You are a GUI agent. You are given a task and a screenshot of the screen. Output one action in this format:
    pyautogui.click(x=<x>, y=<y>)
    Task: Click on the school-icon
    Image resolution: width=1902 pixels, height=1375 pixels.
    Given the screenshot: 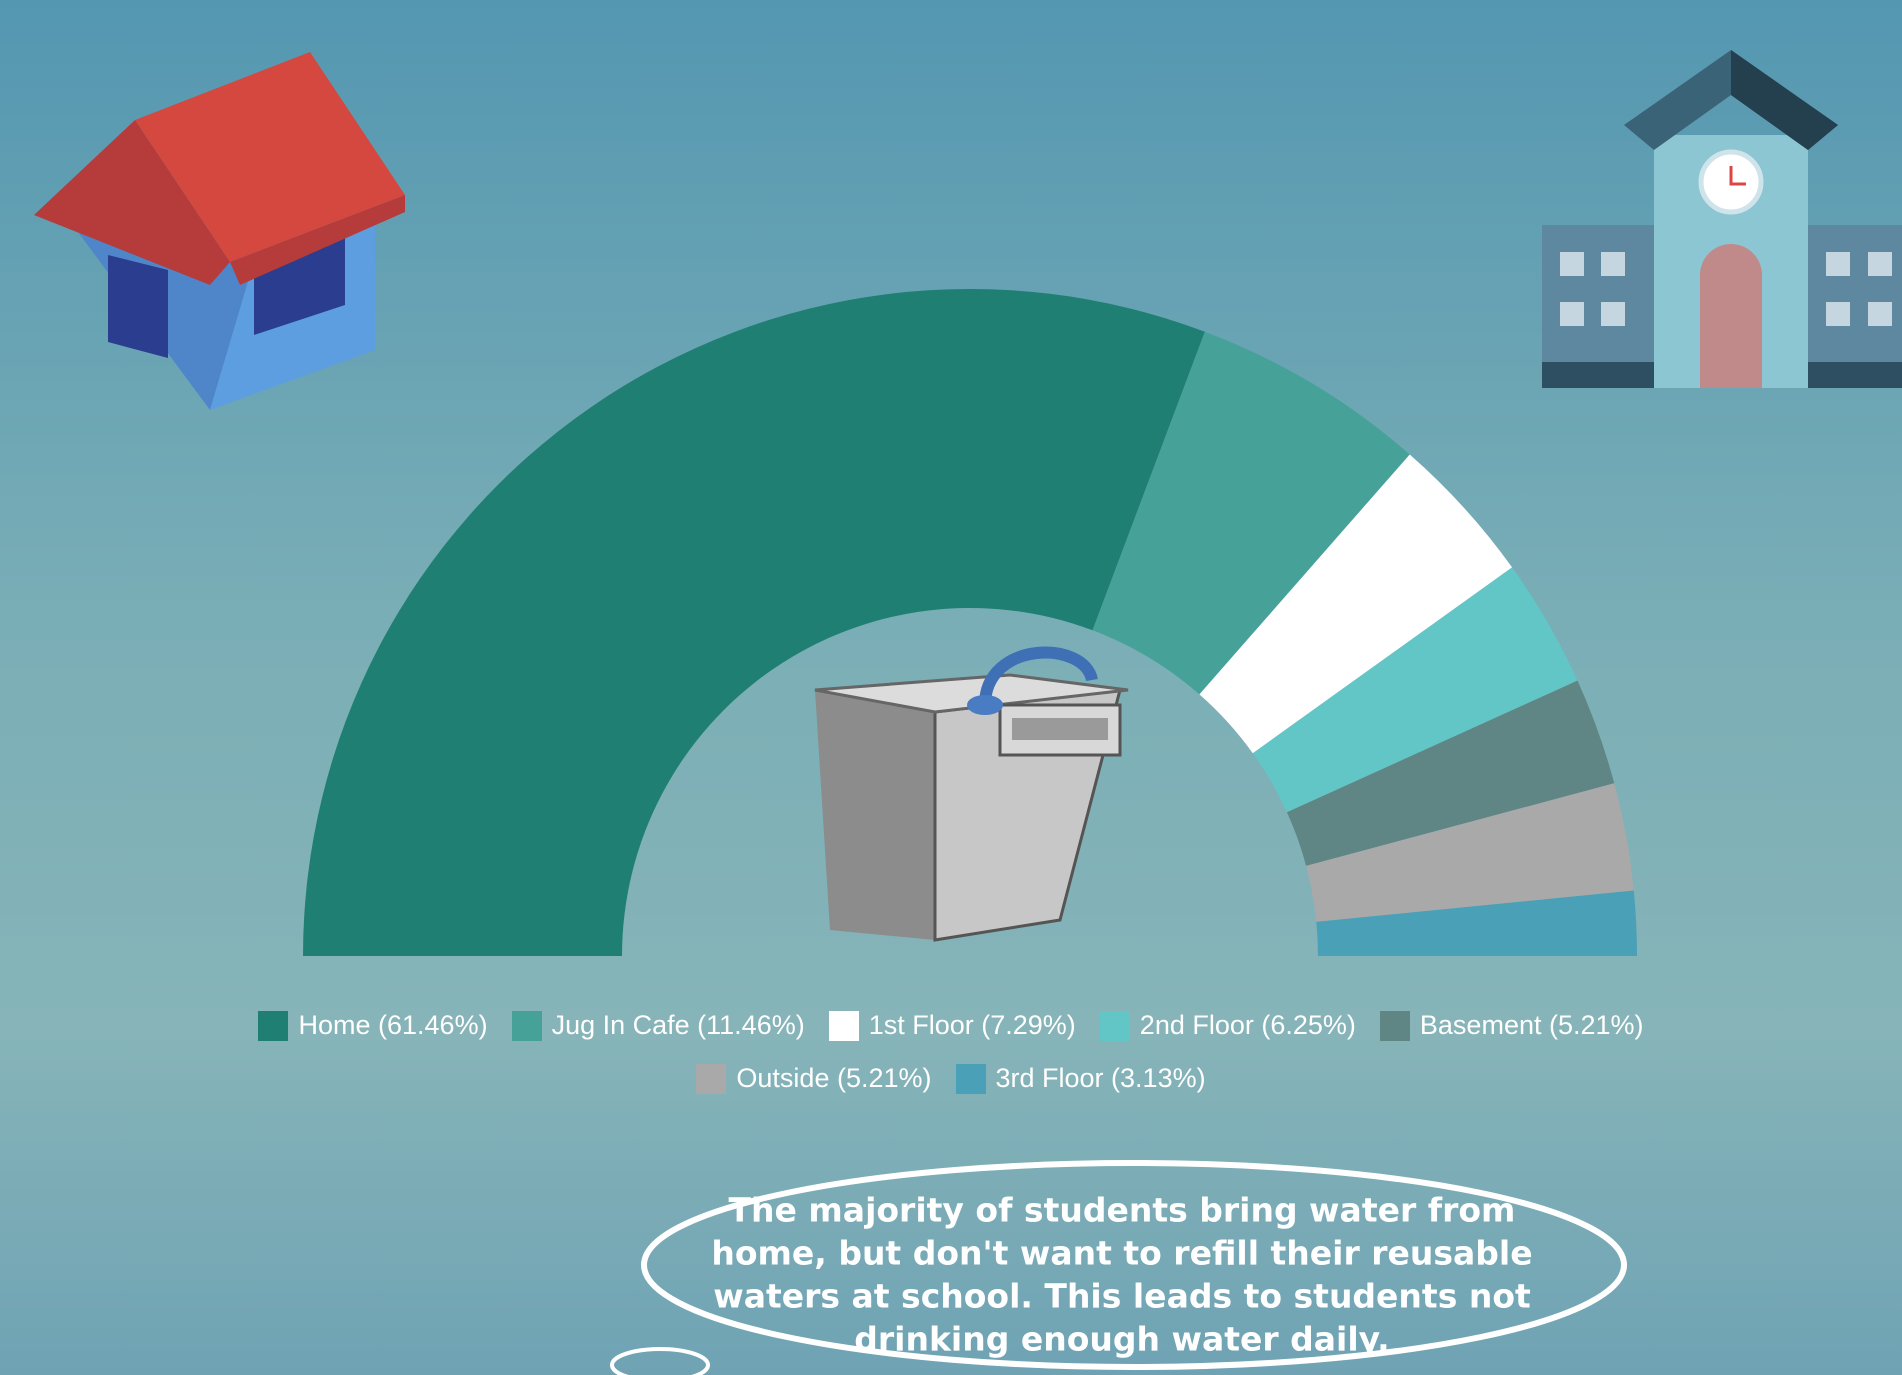 What is the action you would take?
    pyautogui.click(x=1722, y=219)
    